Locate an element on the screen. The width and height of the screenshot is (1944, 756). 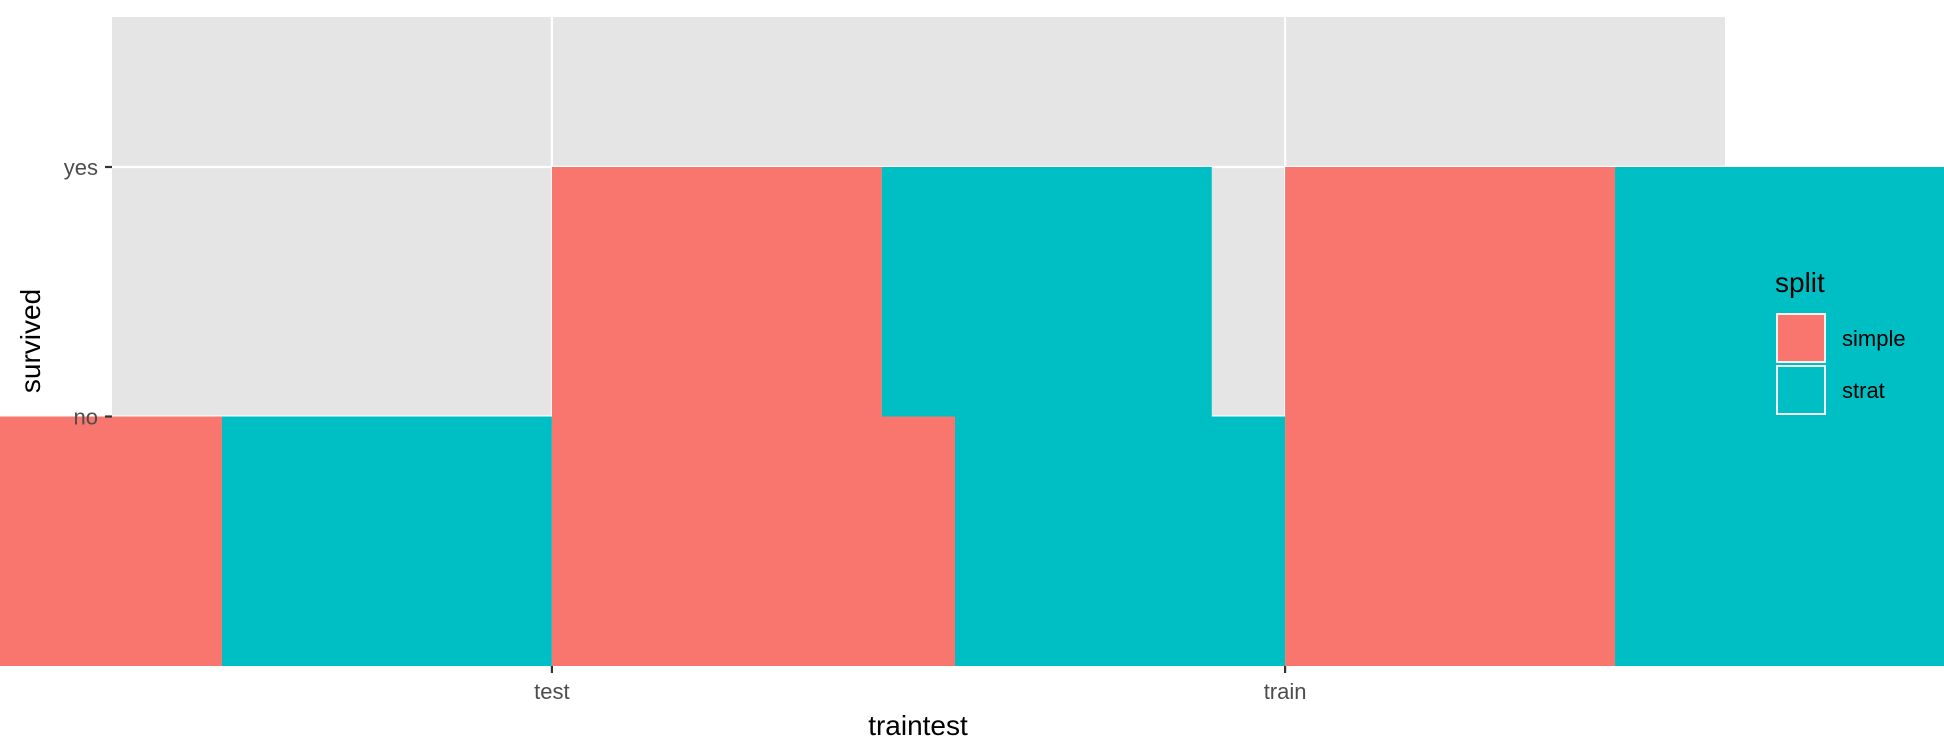
x-axis-title: traintest is located at coordinates (918, 725).